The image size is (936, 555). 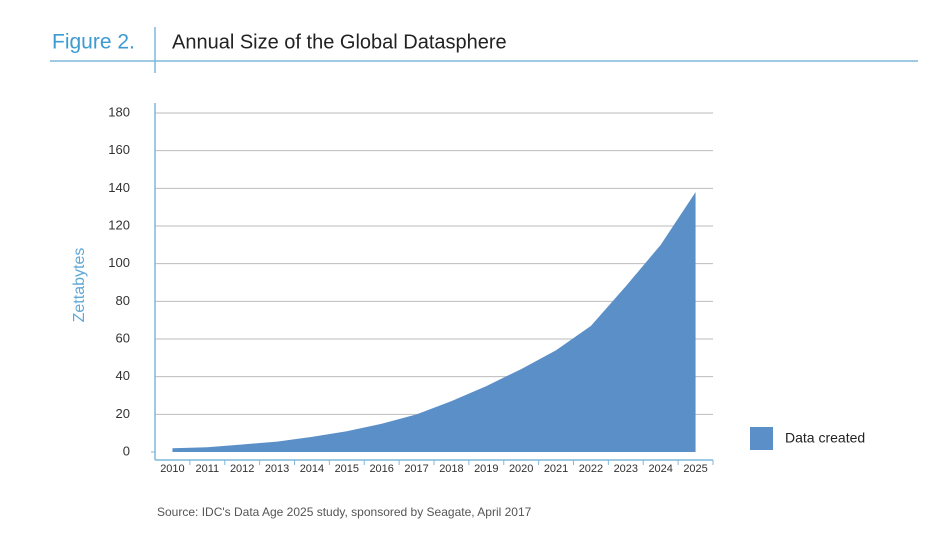 I want to click on y-tick-label: 140, so click(x=119, y=187).